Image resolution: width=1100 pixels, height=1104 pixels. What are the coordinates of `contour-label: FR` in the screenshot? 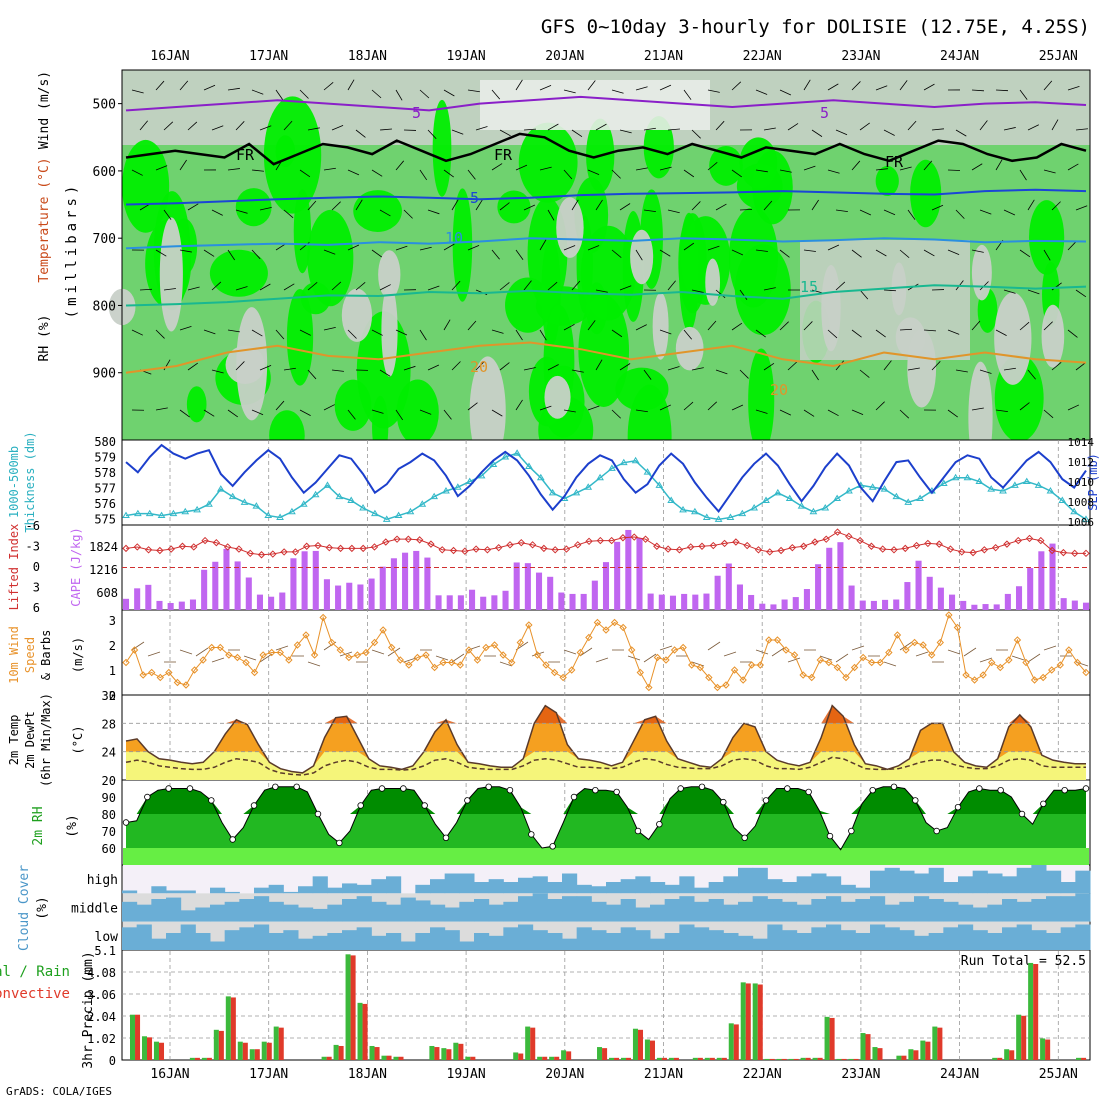 It's located at (245, 155).